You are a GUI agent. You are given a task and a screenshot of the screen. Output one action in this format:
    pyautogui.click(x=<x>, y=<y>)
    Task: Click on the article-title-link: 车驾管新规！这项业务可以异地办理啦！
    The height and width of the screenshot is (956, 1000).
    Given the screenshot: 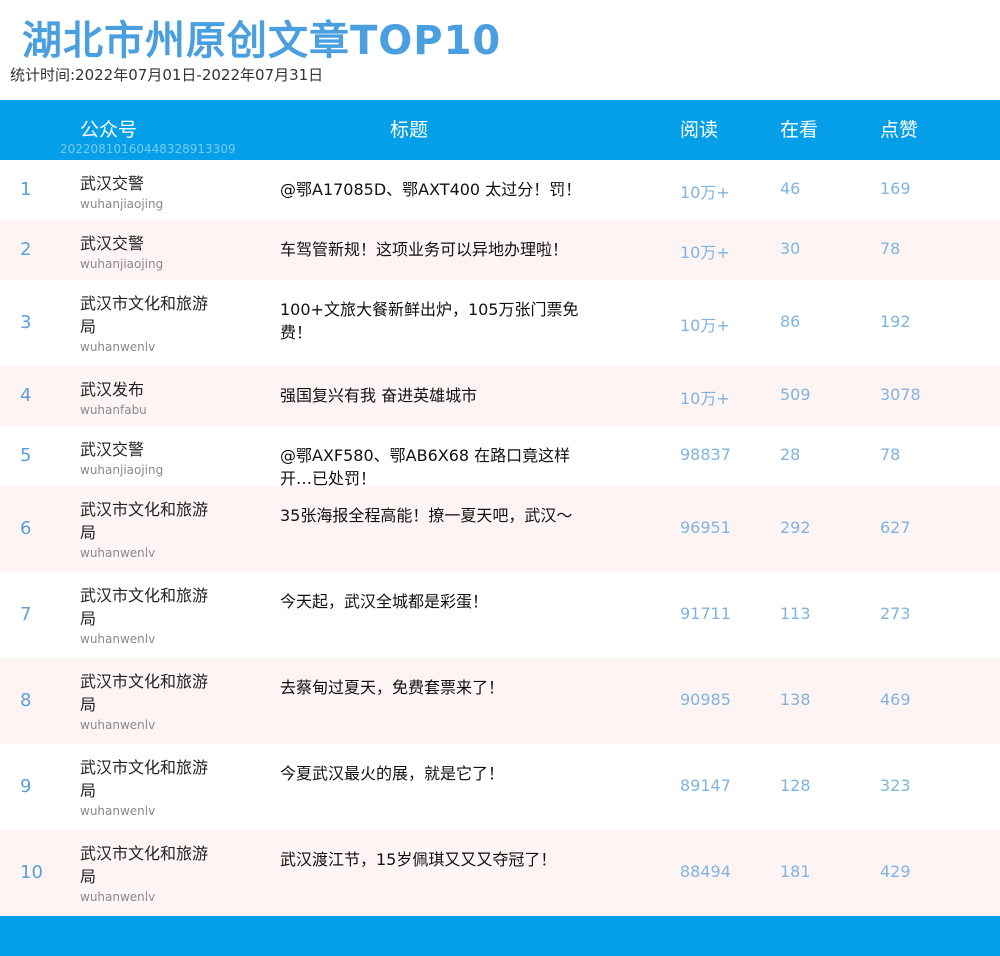 What is the action you would take?
    pyautogui.click(x=424, y=249)
    